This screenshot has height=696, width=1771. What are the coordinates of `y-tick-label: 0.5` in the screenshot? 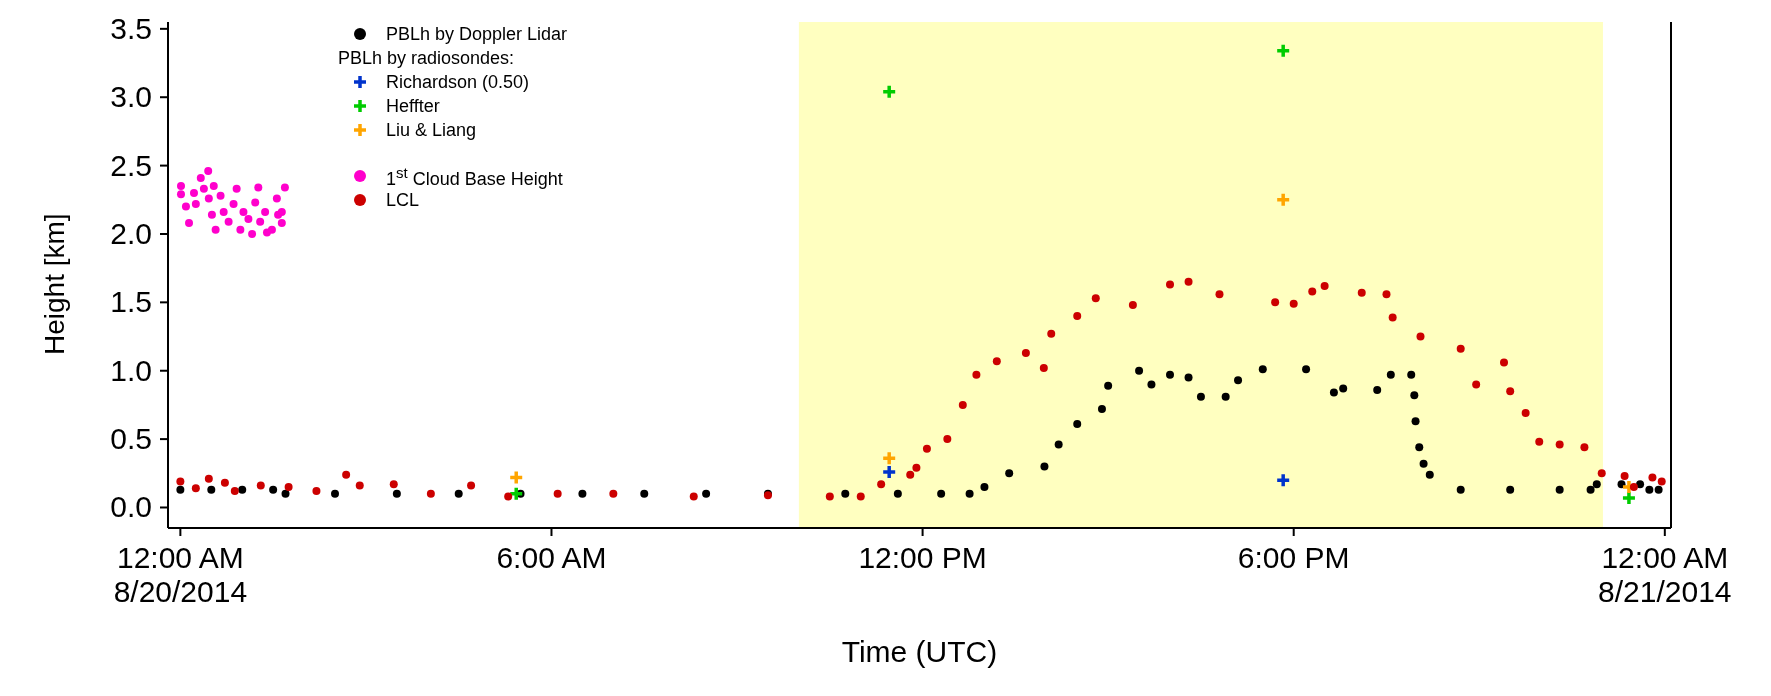 It's located at (131, 439).